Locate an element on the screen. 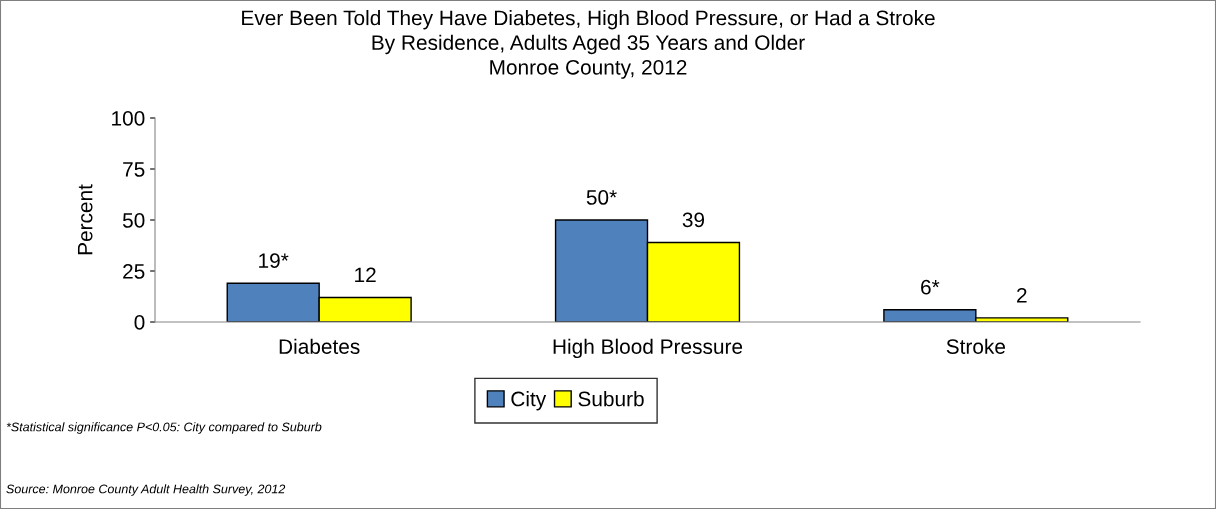  y-axis-title: Percent is located at coordinates (85, 219).